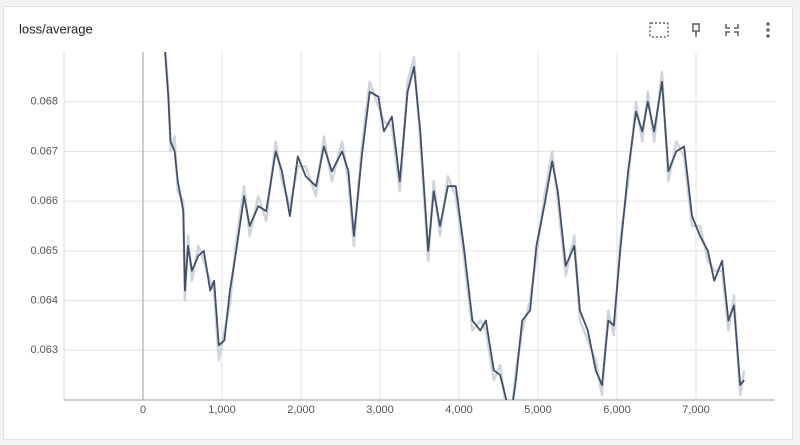  What do you see at coordinates (56, 28) in the screenshot?
I see `chart-title: loss/average` at bounding box center [56, 28].